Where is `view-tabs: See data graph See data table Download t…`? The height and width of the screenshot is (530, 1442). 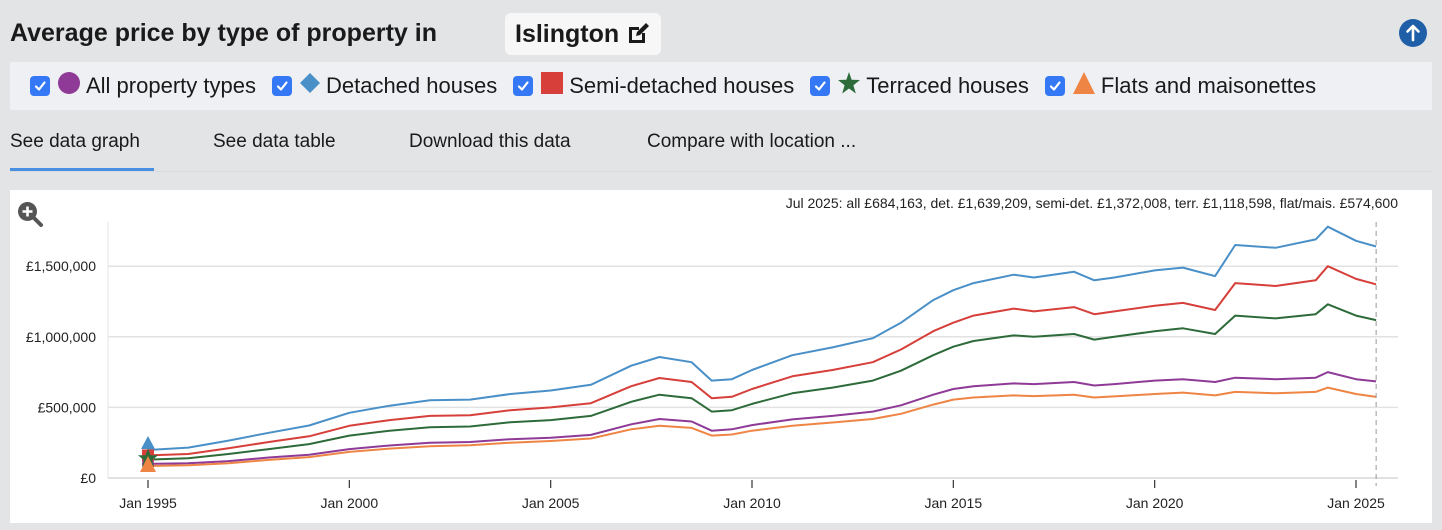
view-tabs: See data graph See data table Download t… is located at coordinates (721, 141).